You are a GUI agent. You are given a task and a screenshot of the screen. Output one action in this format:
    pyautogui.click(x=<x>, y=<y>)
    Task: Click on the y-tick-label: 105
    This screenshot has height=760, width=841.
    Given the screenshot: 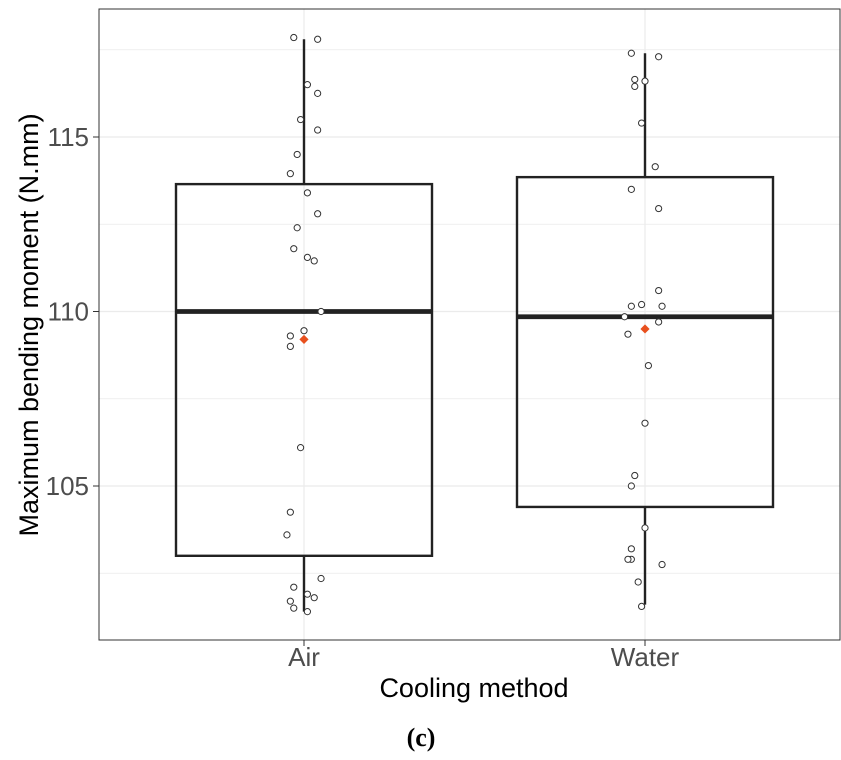 What is the action you would take?
    pyautogui.click(x=67, y=486)
    